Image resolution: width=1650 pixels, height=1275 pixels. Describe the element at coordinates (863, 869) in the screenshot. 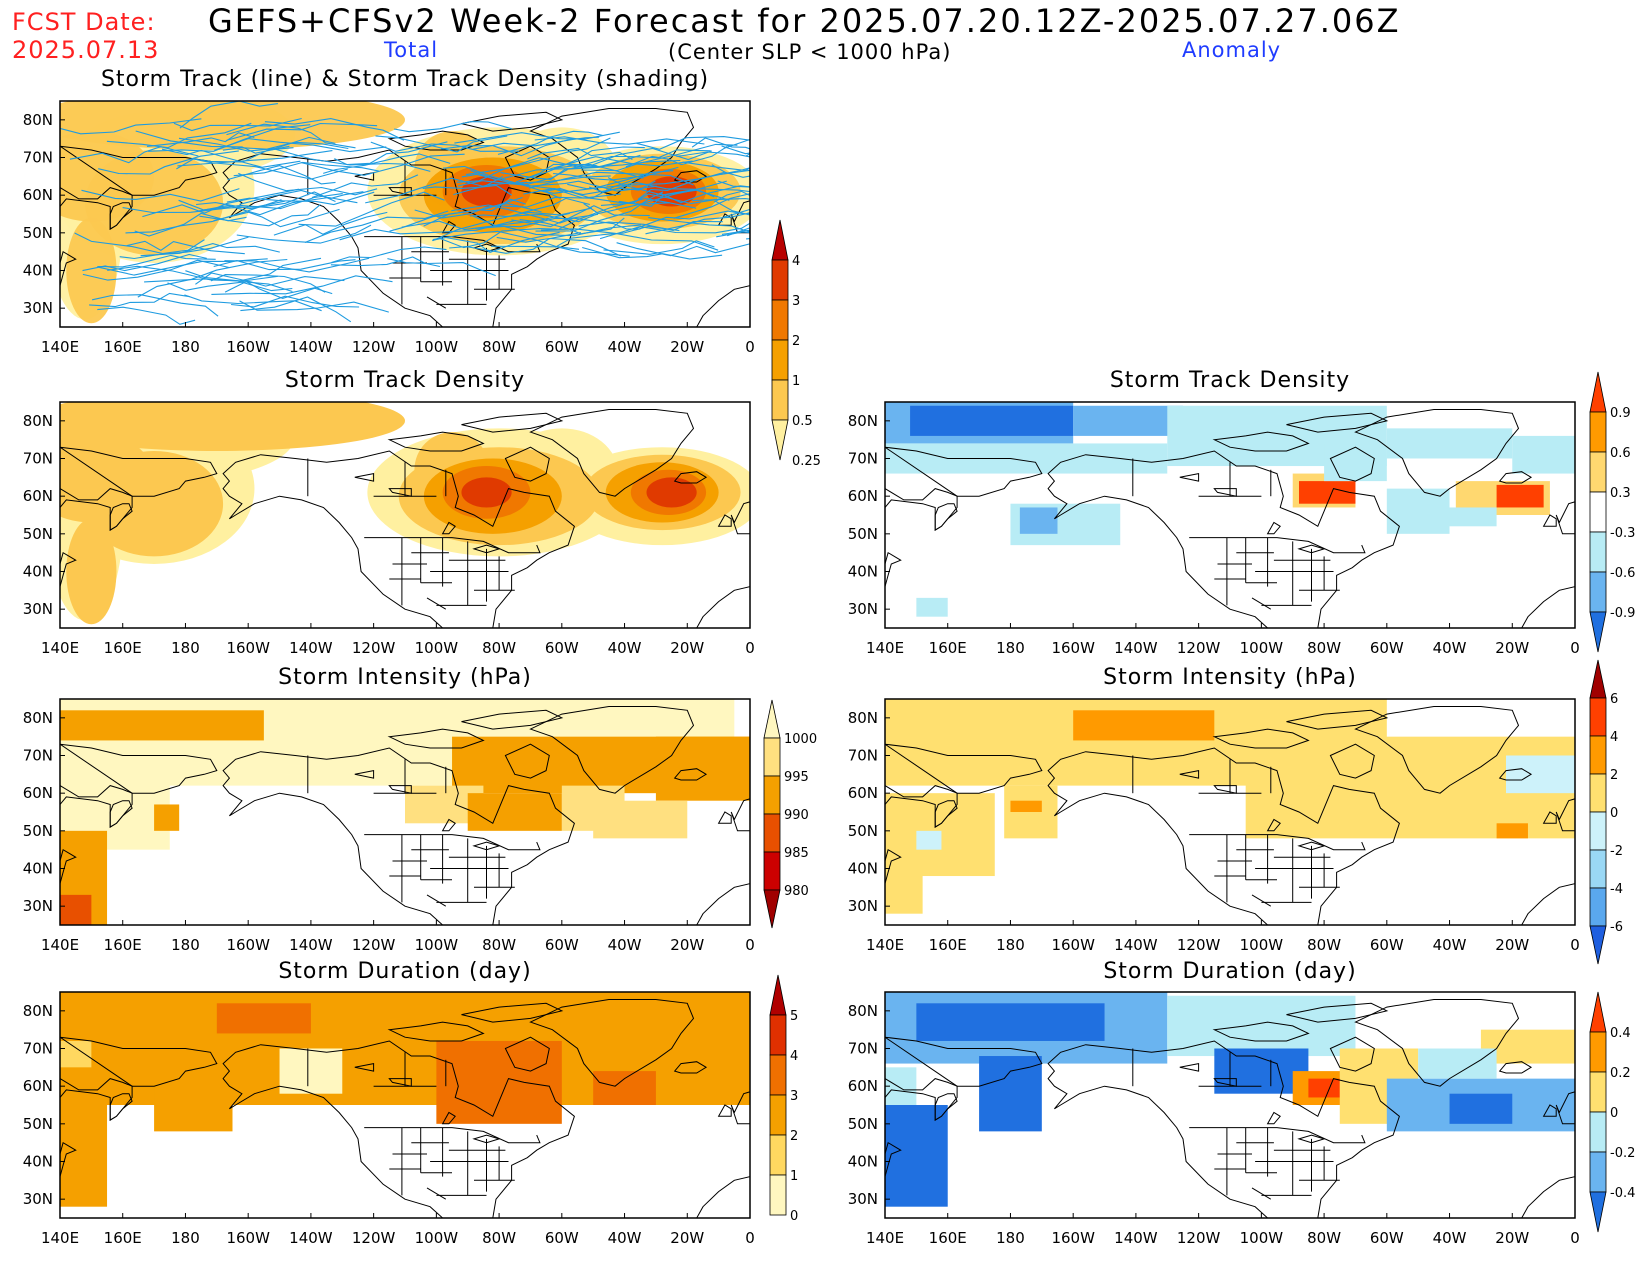

I see `lat-tick-label: 40N` at that location.